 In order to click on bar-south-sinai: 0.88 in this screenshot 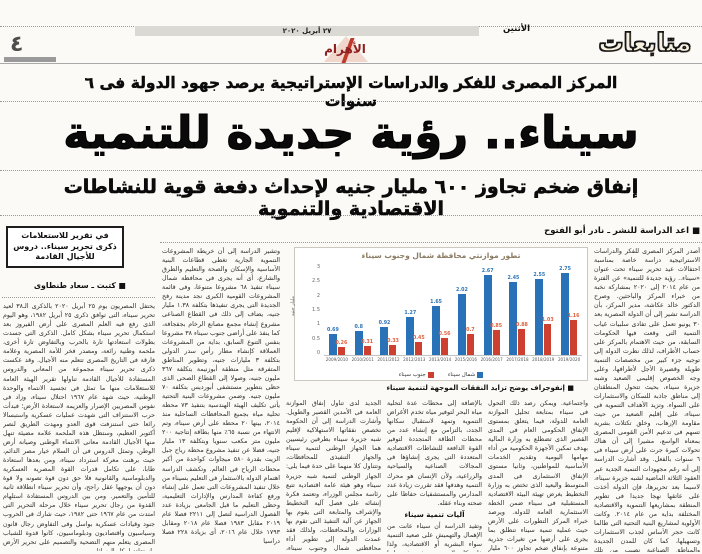, I will do `click(522, 339)`.